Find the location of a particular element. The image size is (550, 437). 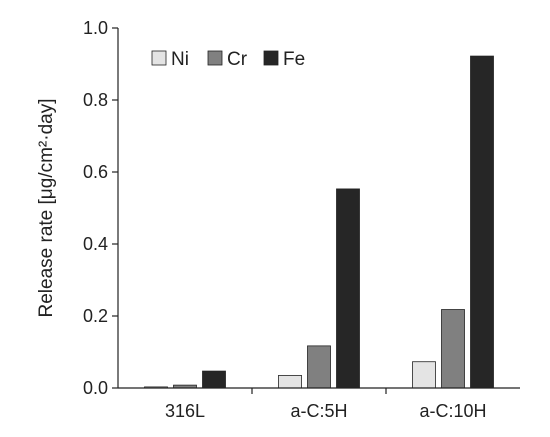

x-axis-labels: 316L a-C:5H a-C:10H is located at coordinates (326, 404).